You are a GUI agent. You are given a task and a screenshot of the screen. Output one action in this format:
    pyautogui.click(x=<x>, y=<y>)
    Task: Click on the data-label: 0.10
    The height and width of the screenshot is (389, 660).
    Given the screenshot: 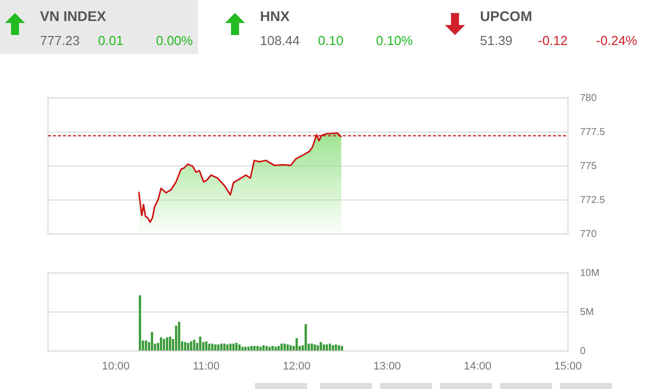 What is the action you would take?
    pyautogui.click(x=331, y=40)
    